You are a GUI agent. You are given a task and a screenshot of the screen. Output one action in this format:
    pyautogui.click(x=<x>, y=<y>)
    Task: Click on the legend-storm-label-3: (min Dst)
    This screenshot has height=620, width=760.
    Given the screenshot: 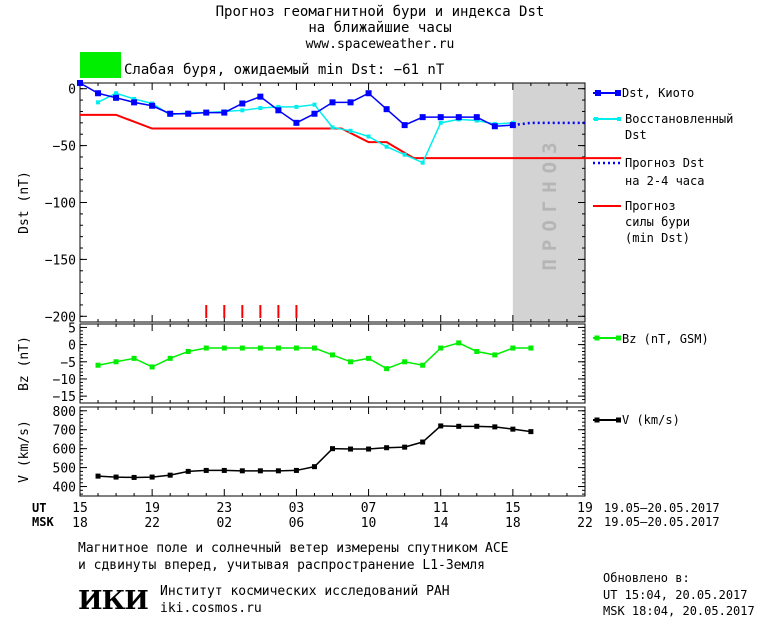 What is the action you would take?
    pyautogui.click(x=658, y=238)
    